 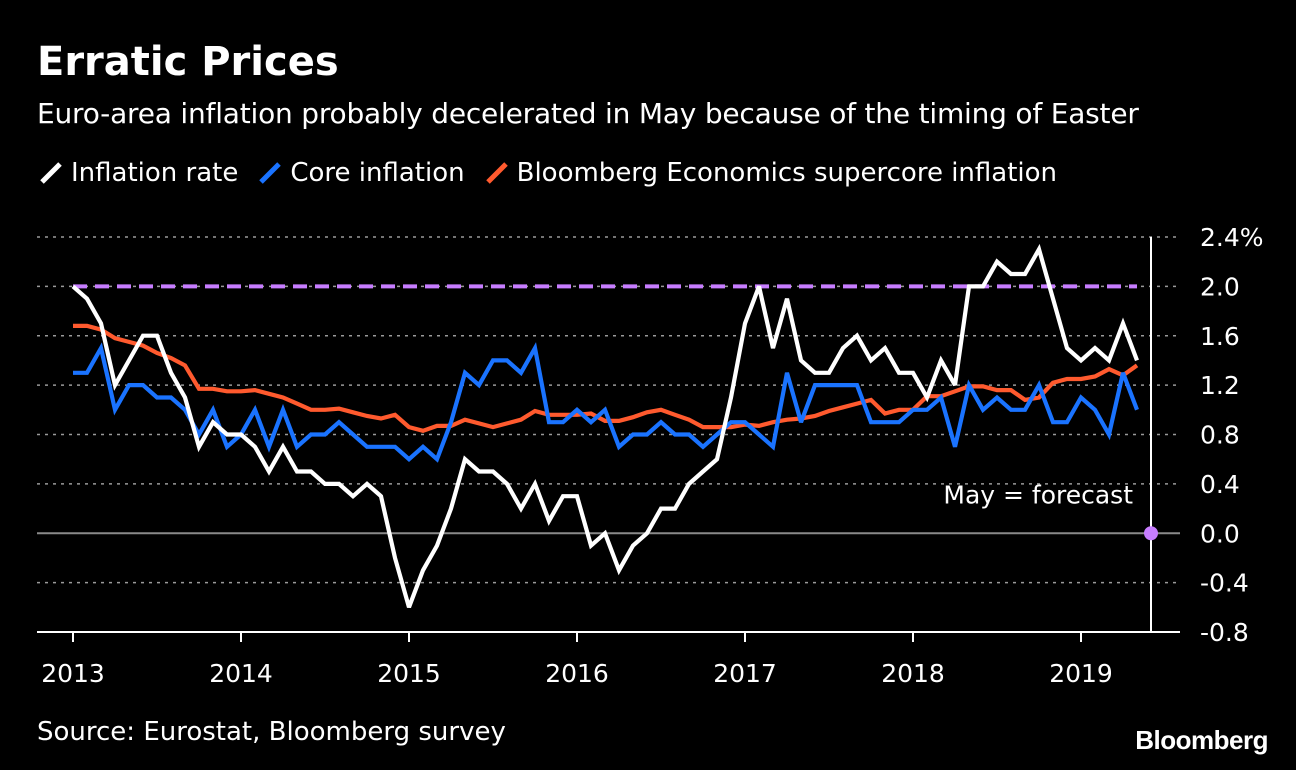 I want to click on y-tick-label: 2.0, so click(x=1220, y=286).